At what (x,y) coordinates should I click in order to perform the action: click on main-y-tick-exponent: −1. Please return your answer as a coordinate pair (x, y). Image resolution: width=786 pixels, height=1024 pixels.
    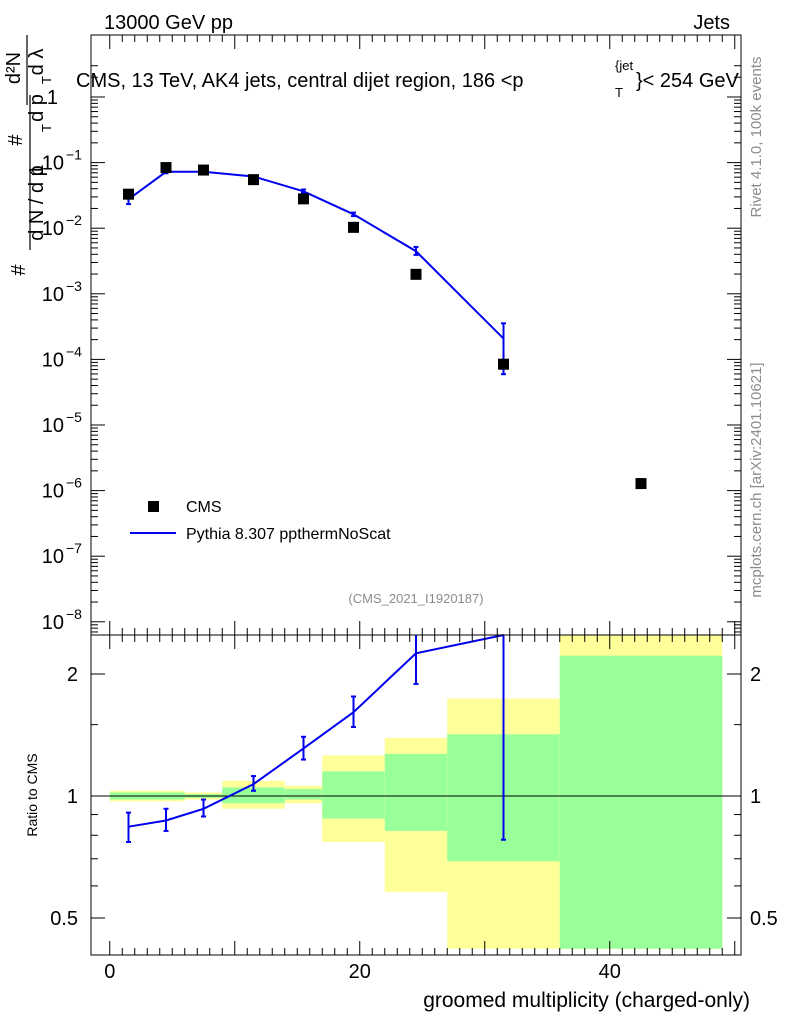
    Looking at the image, I should click on (74, 155).